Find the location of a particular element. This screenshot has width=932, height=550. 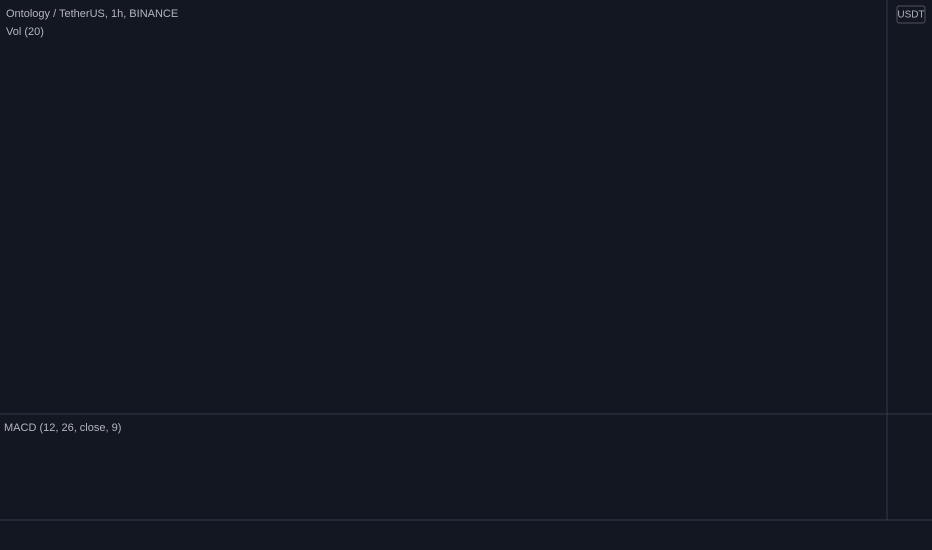

currency: USDT is located at coordinates (910, 15).